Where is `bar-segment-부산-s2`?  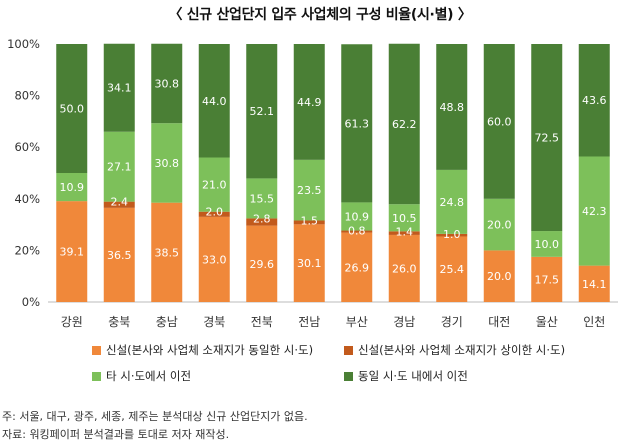 bar-segment-부산-s2 is located at coordinates (357, 216).